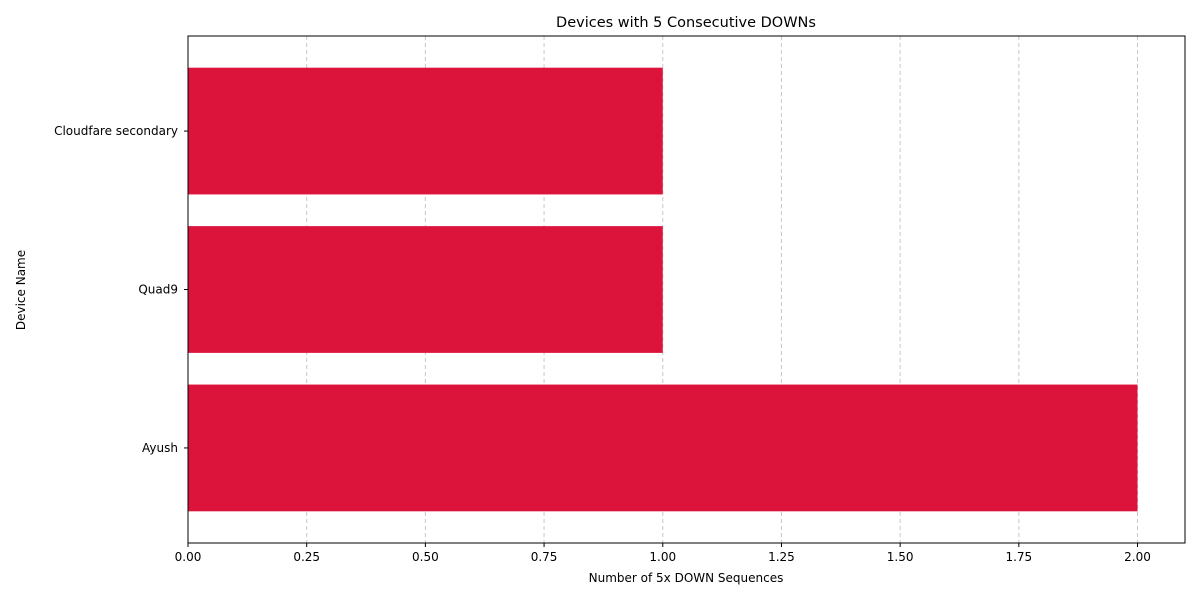 Image resolution: width=1200 pixels, height=600 pixels. Describe the element at coordinates (160, 448) in the screenshot. I see `y-tick-label: Ayush` at that location.